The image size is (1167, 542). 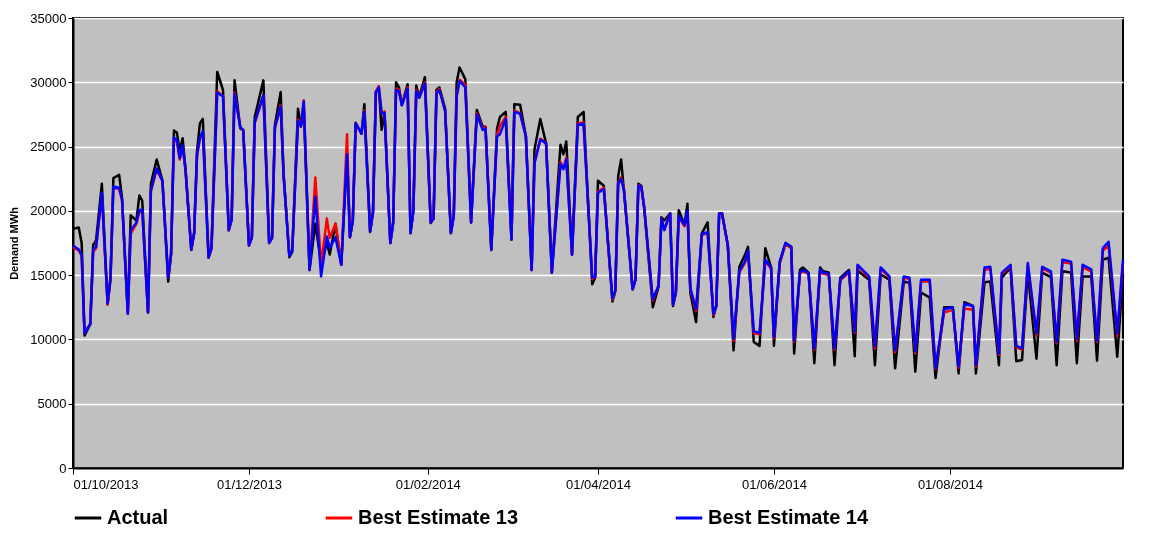 What do you see at coordinates (106, 484) in the screenshot?
I see `x-tick-label: 01/10/2013` at bounding box center [106, 484].